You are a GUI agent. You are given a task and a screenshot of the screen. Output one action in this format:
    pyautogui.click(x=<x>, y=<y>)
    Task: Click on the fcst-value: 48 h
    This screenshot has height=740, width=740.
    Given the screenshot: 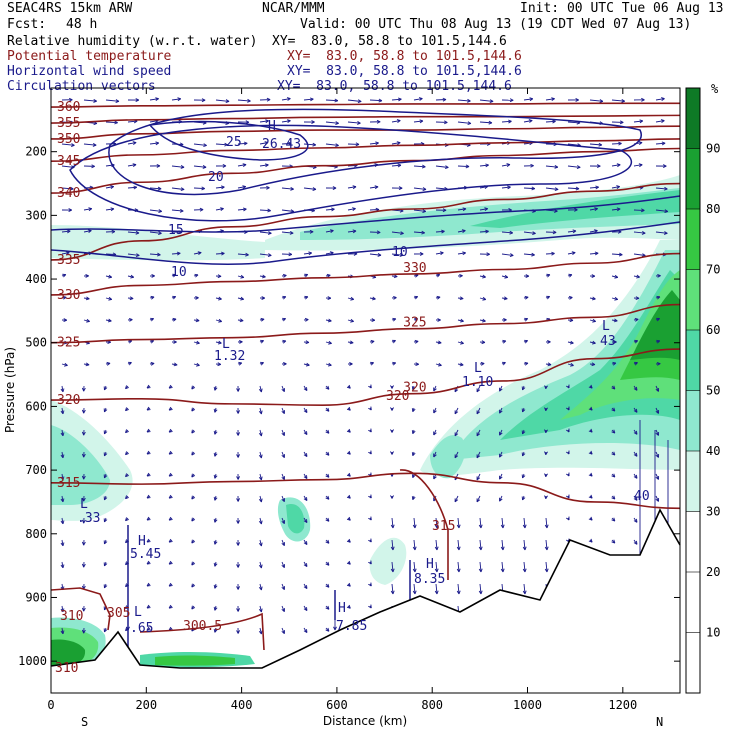 What is the action you would take?
    pyautogui.click(x=82, y=24)
    